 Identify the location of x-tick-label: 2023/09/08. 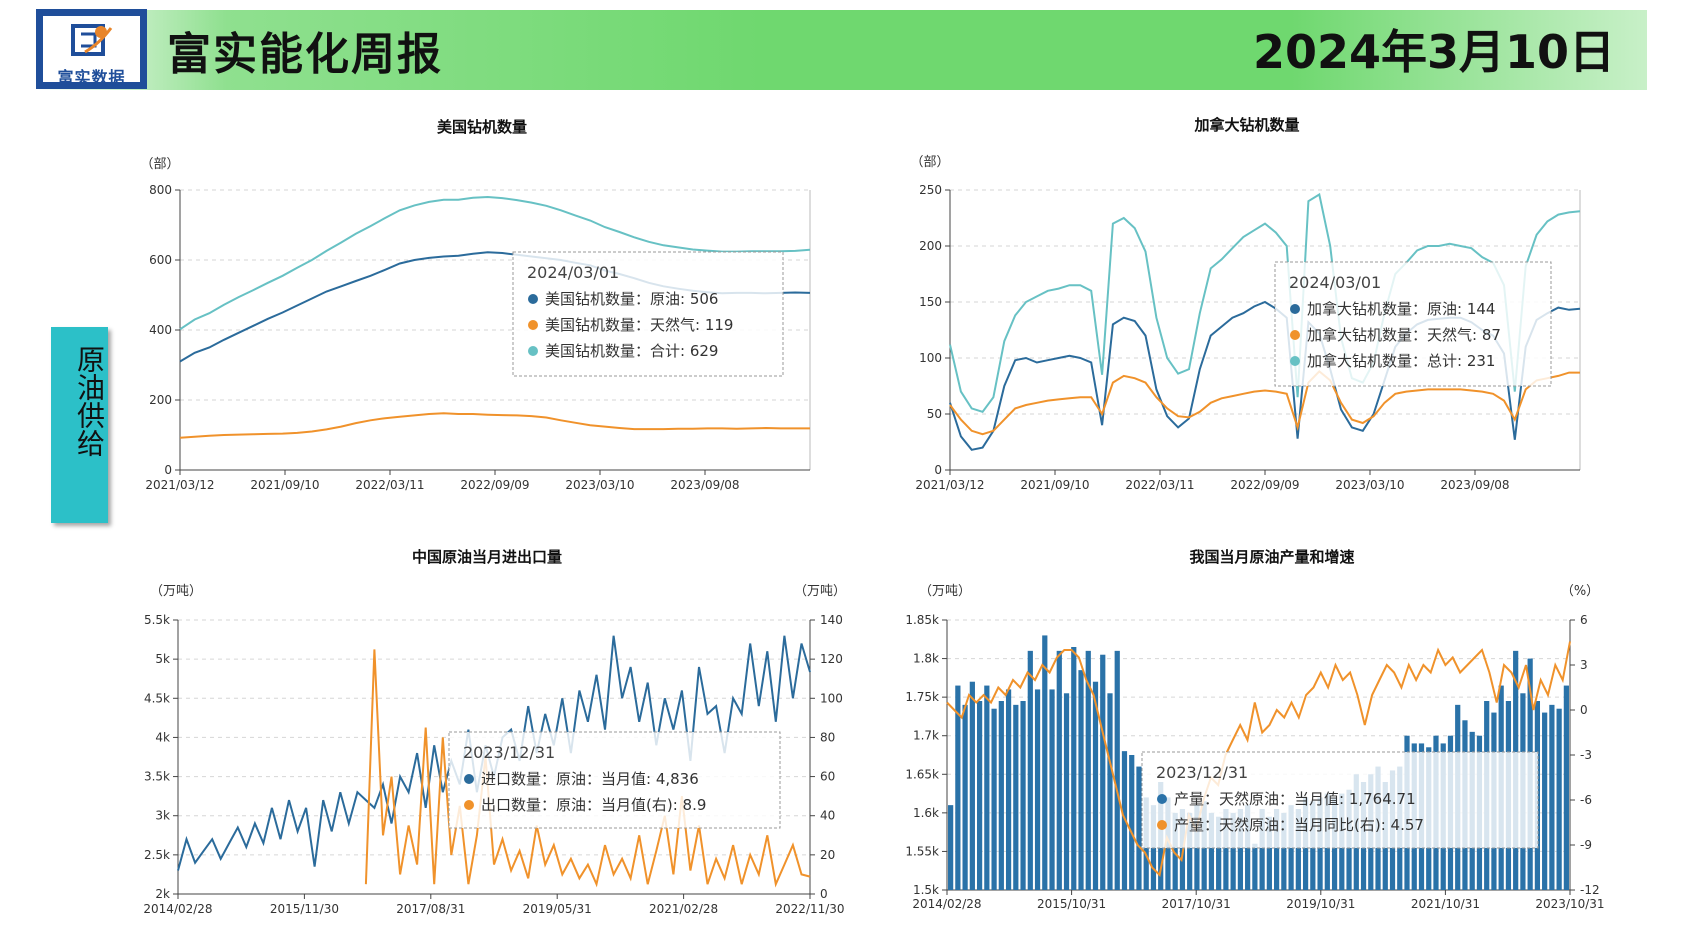
(704, 485).